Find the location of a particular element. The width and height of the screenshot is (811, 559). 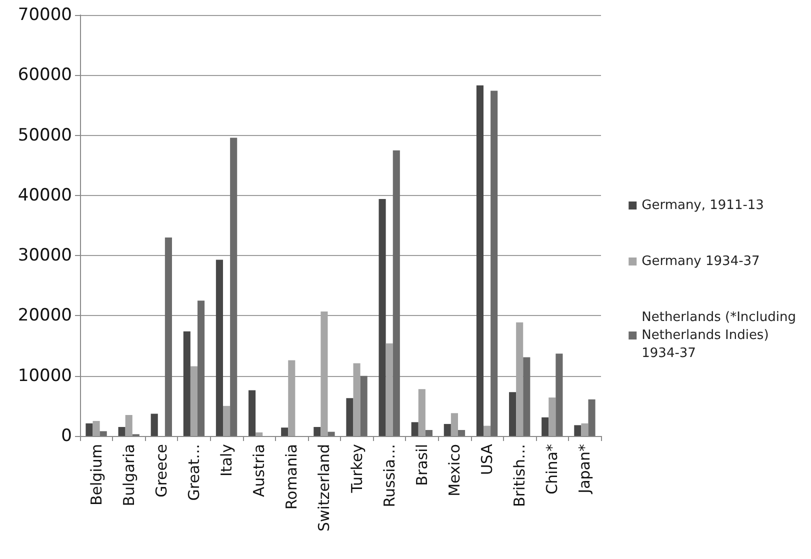

legend-label: Germany 1934-37 is located at coordinates (701, 261).